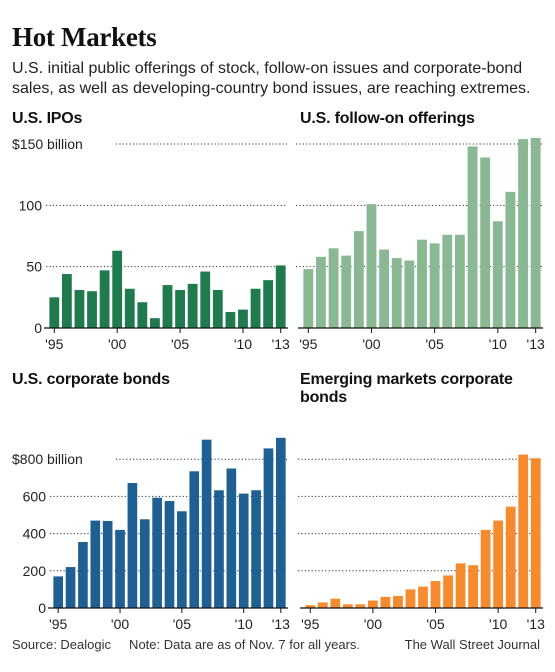 The image size is (555, 672). Describe the element at coordinates (35, 534) in the screenshot. I see `y-tick-label-corporate-bonds-400: 400` at that location.